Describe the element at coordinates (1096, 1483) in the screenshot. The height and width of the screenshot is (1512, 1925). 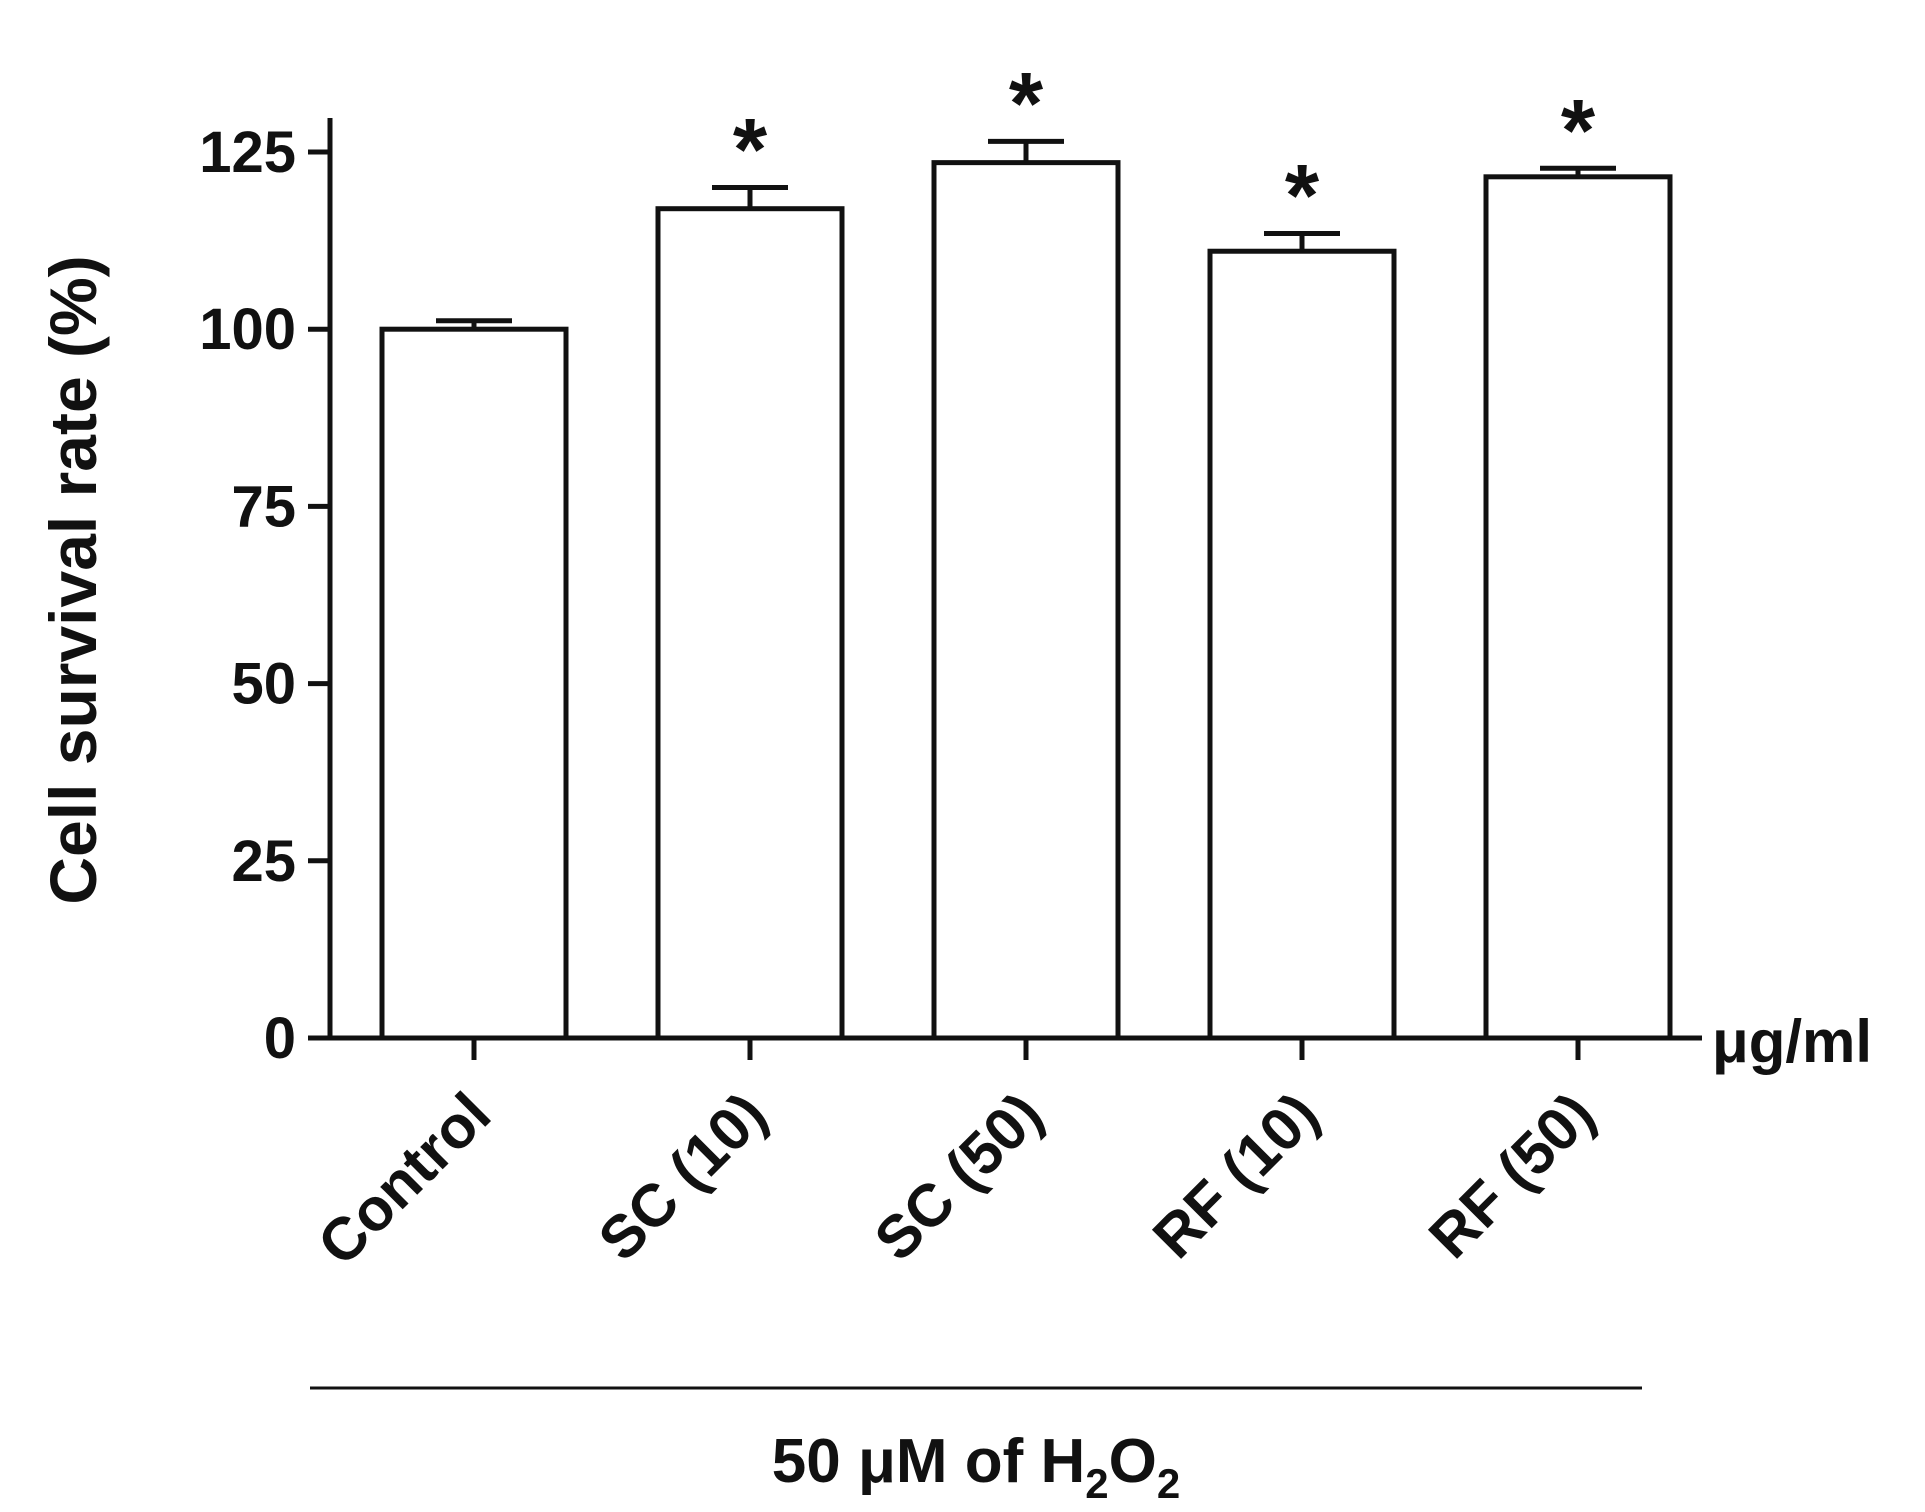
I see `treatment-label-sub1: 2` at that location.